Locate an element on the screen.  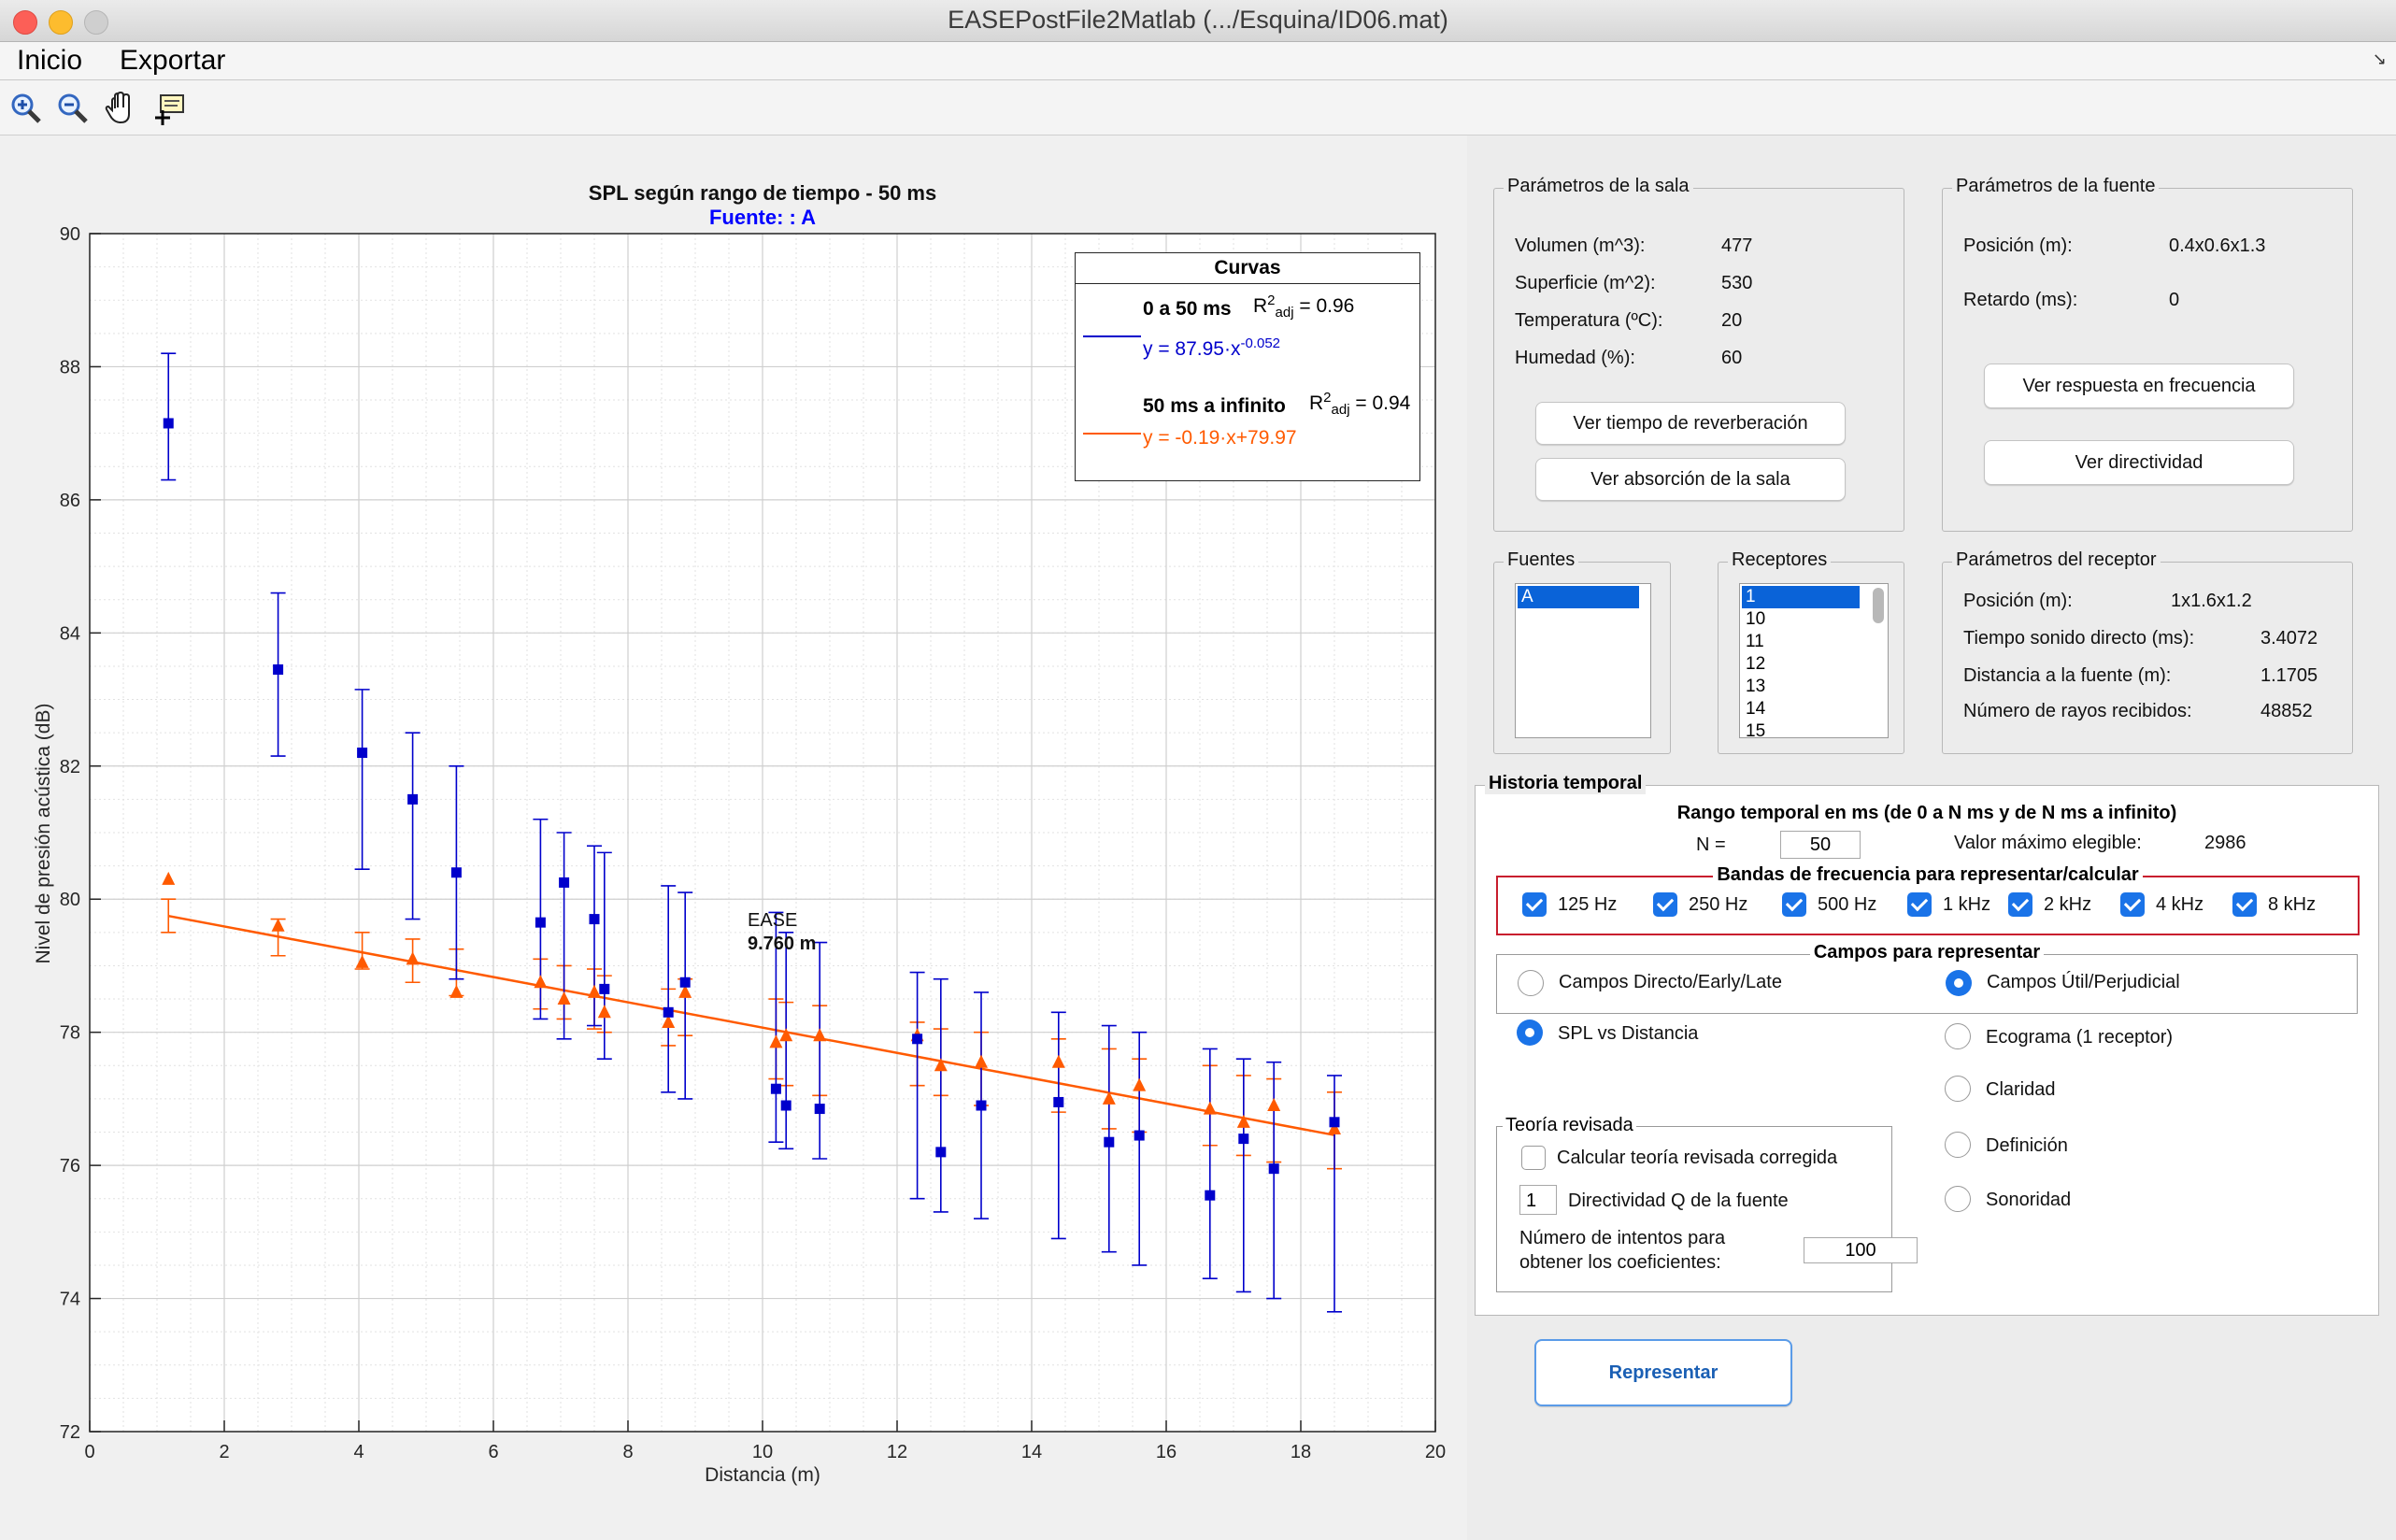
legend-series2-r2: R2adj = 0.94 is located at coordinates (1359, 404).